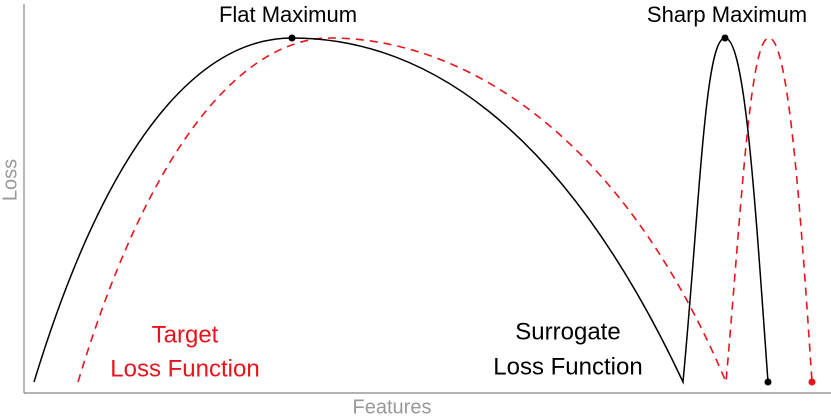  Describe the element at coordinates (727, 14) in the screenshot. I see `sharp-max-label: Sharp Maximum` at that location.